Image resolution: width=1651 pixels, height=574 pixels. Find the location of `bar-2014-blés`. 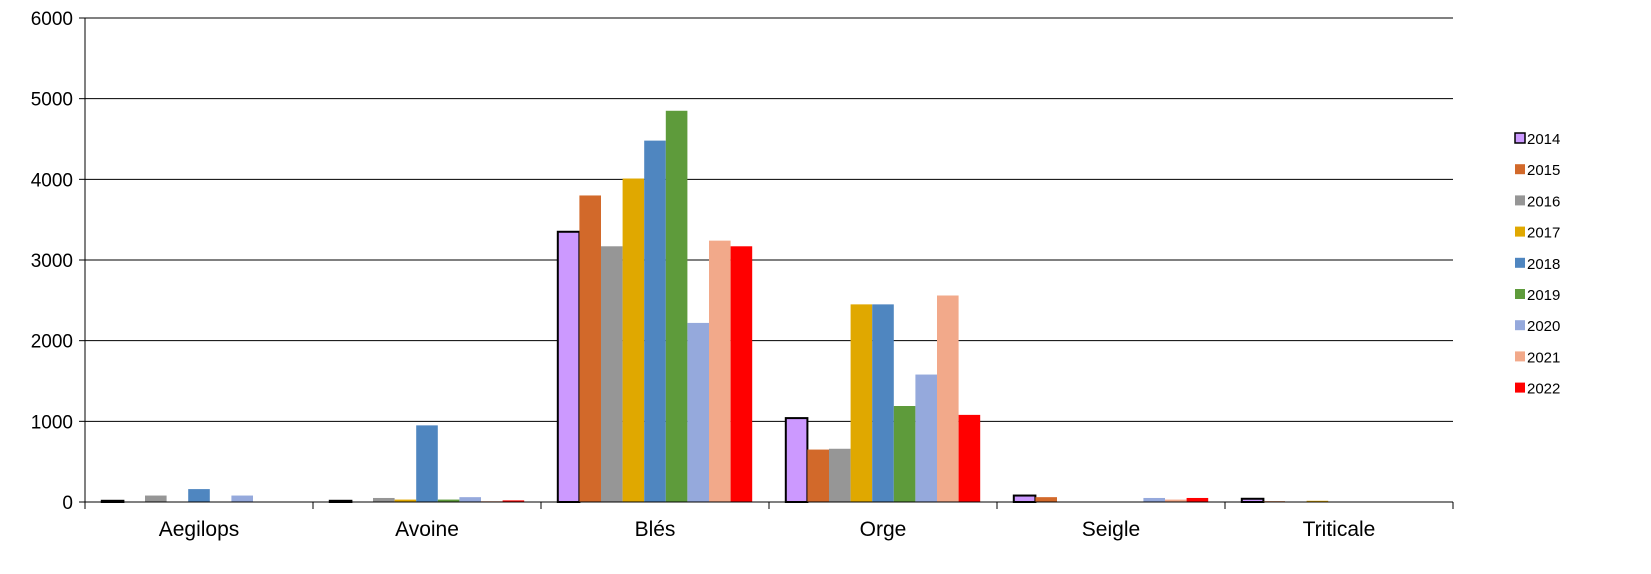

bar-2014-blés is located at coordinates (568, 366).